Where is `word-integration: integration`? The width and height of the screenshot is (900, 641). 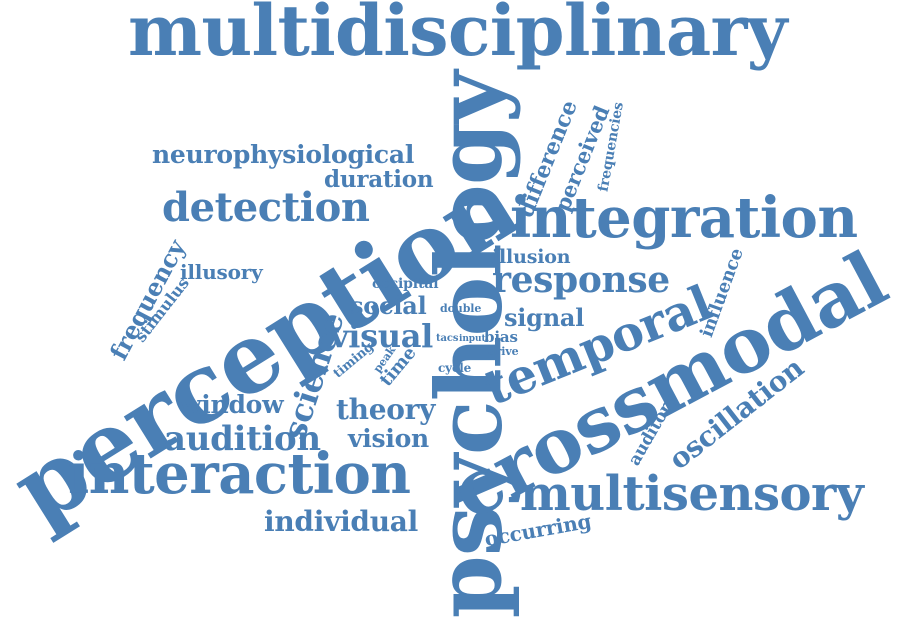
word-integration: integration is located at coordinates (684, 218).